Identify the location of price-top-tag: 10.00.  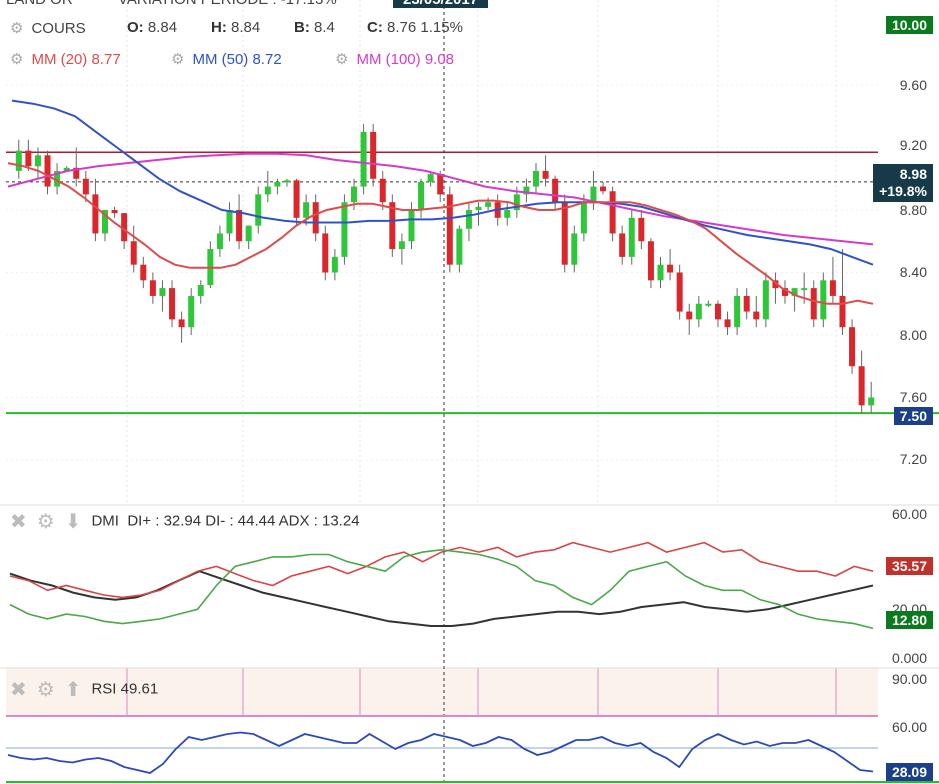
(909, 25).